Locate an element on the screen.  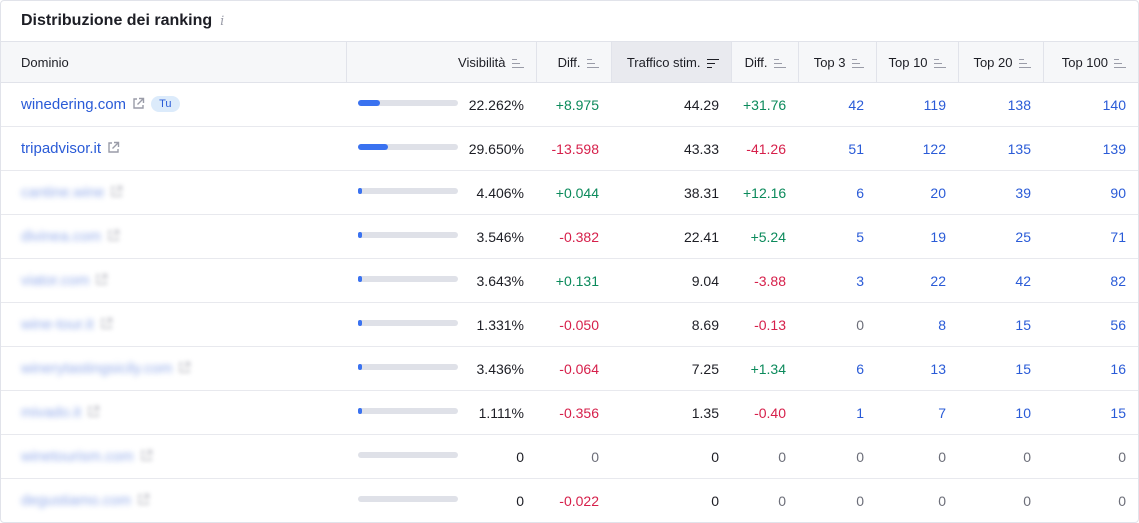
traffic-value: 0 is located at coordinates (671, 456).